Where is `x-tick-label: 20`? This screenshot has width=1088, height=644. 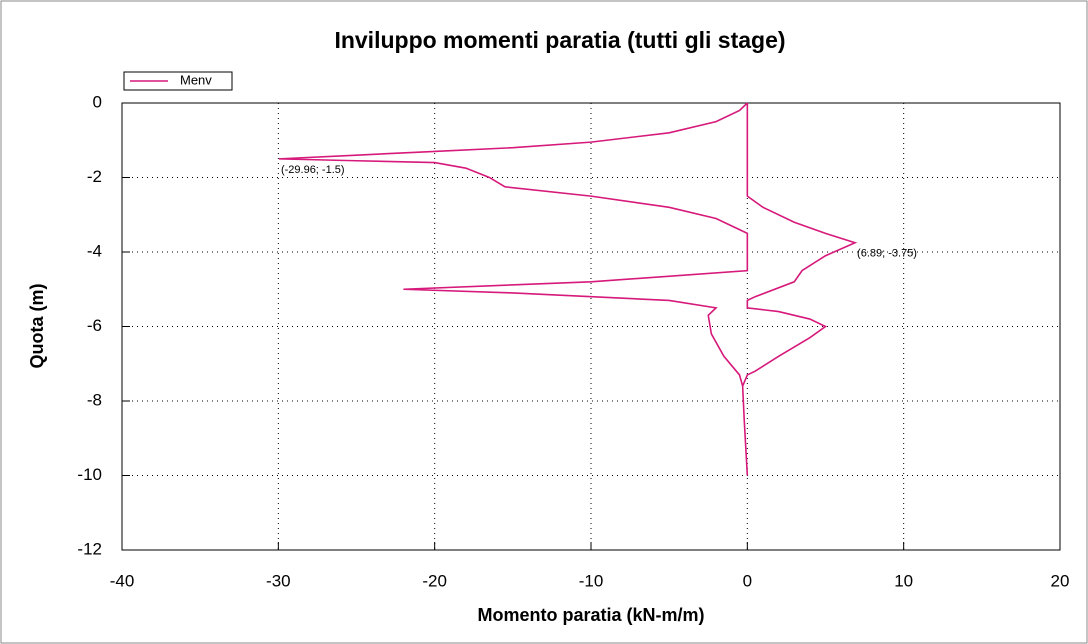 x-tick-label: 20 is located at coordinates (1060, 580).